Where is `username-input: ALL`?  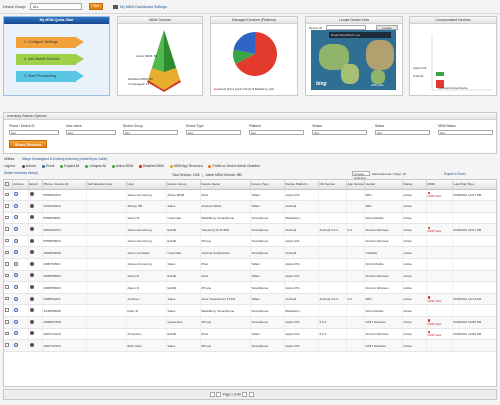 username-input: ALL is located at coordinates (91, 132).